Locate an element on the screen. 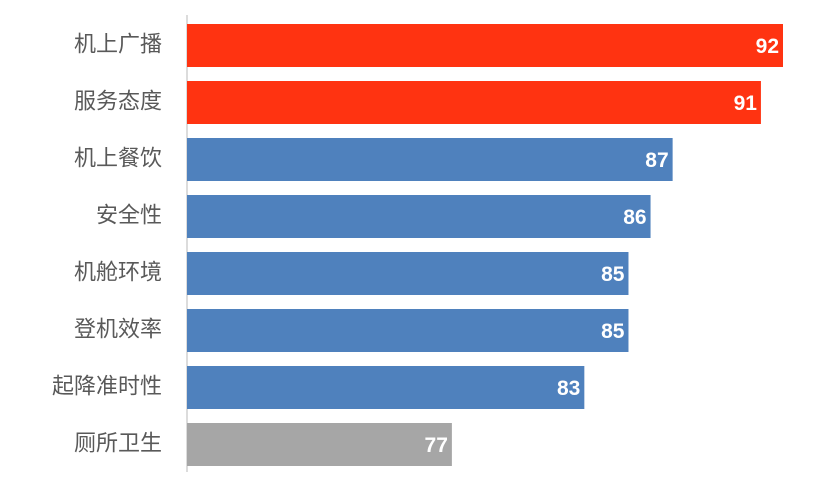 The image size is (820, 490). category-label: 厕所卫生 is located at coordinates (118, 444).